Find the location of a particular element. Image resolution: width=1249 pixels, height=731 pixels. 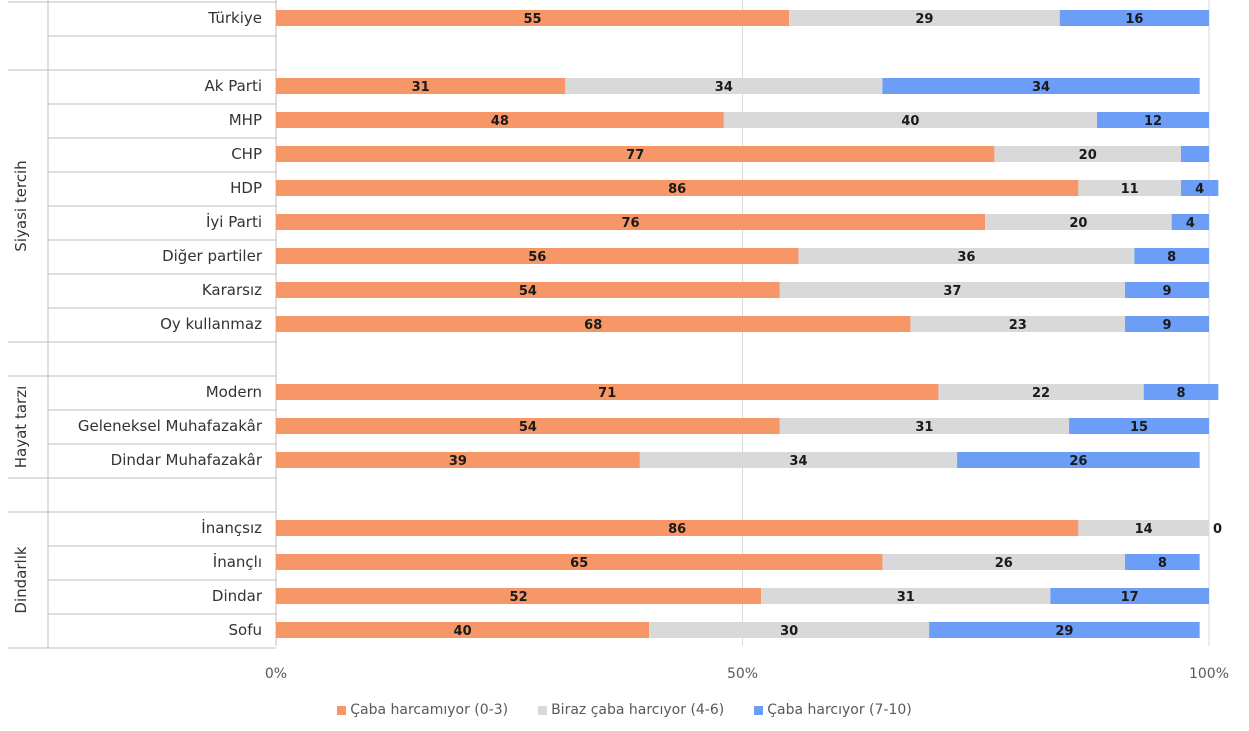

data-label: 17 is located at coordinates (1130, 597).